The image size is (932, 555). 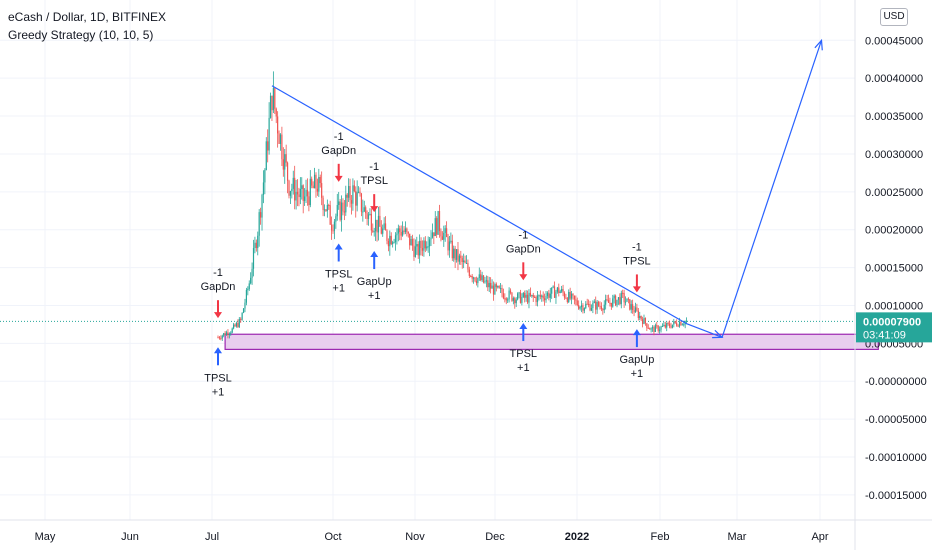 I want to click on signal-value: +1, so click(x=338, y=288).